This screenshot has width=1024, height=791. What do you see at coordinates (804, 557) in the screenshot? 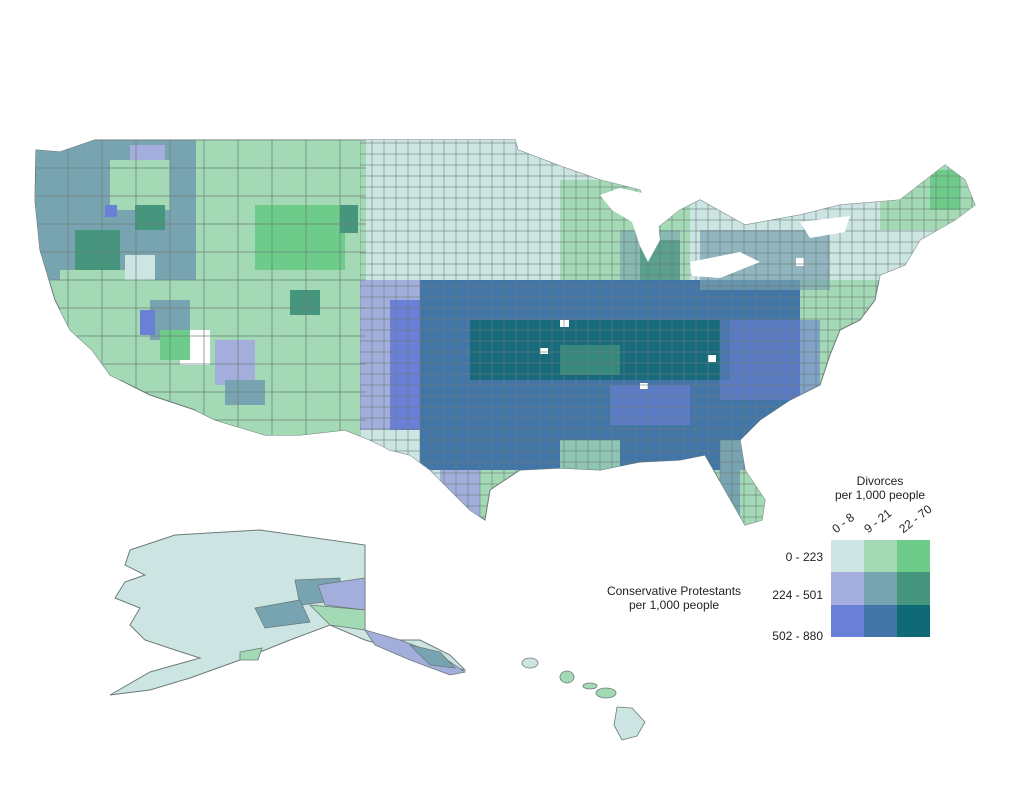
I see `legend-y-bin-0: 0 - 223` at bounding box center [804, 557].